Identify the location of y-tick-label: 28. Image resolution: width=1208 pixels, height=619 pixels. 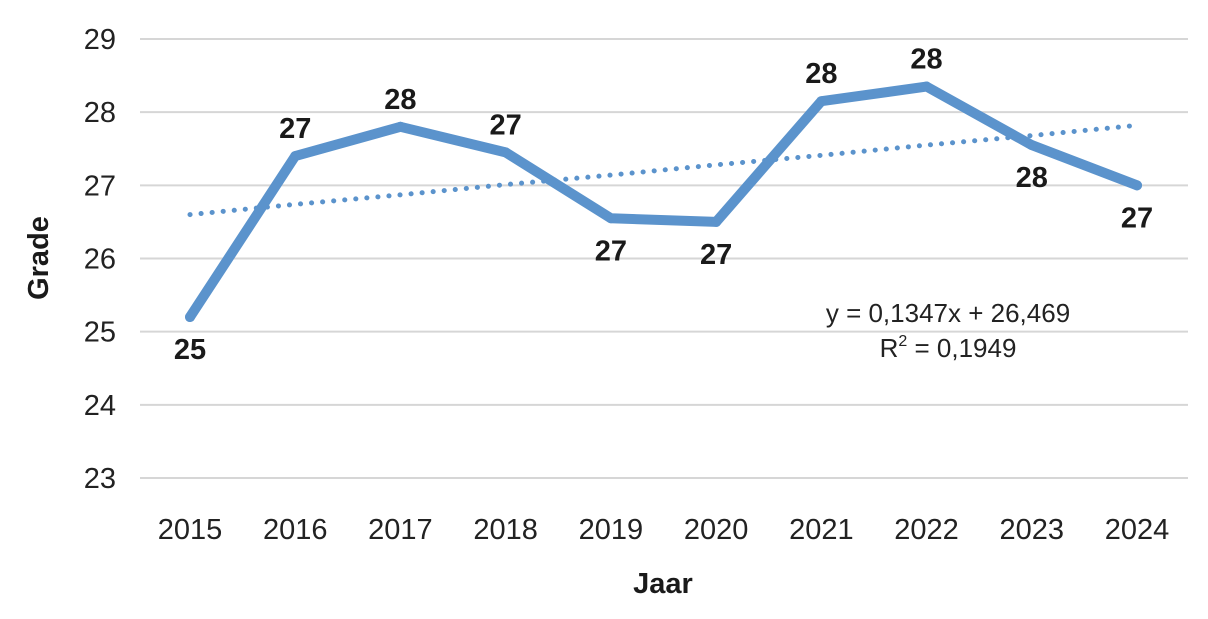
(100, 113).